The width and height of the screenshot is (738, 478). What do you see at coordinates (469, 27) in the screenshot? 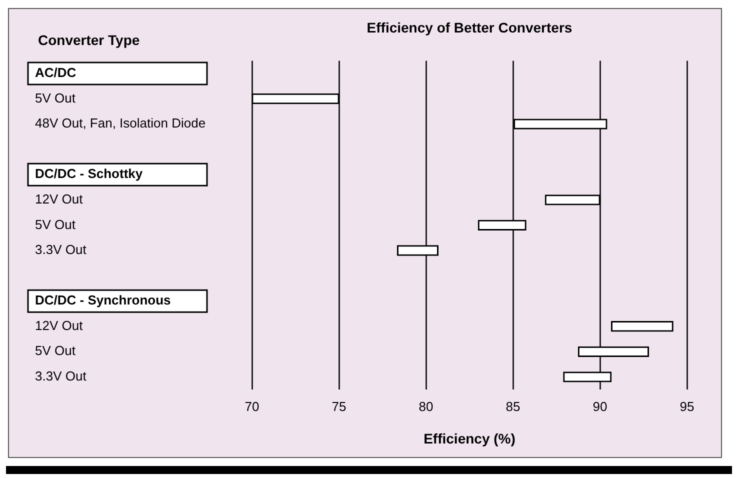
I see `chart-title: Efficiency of Better Converters` at bounding box center [469, 27].